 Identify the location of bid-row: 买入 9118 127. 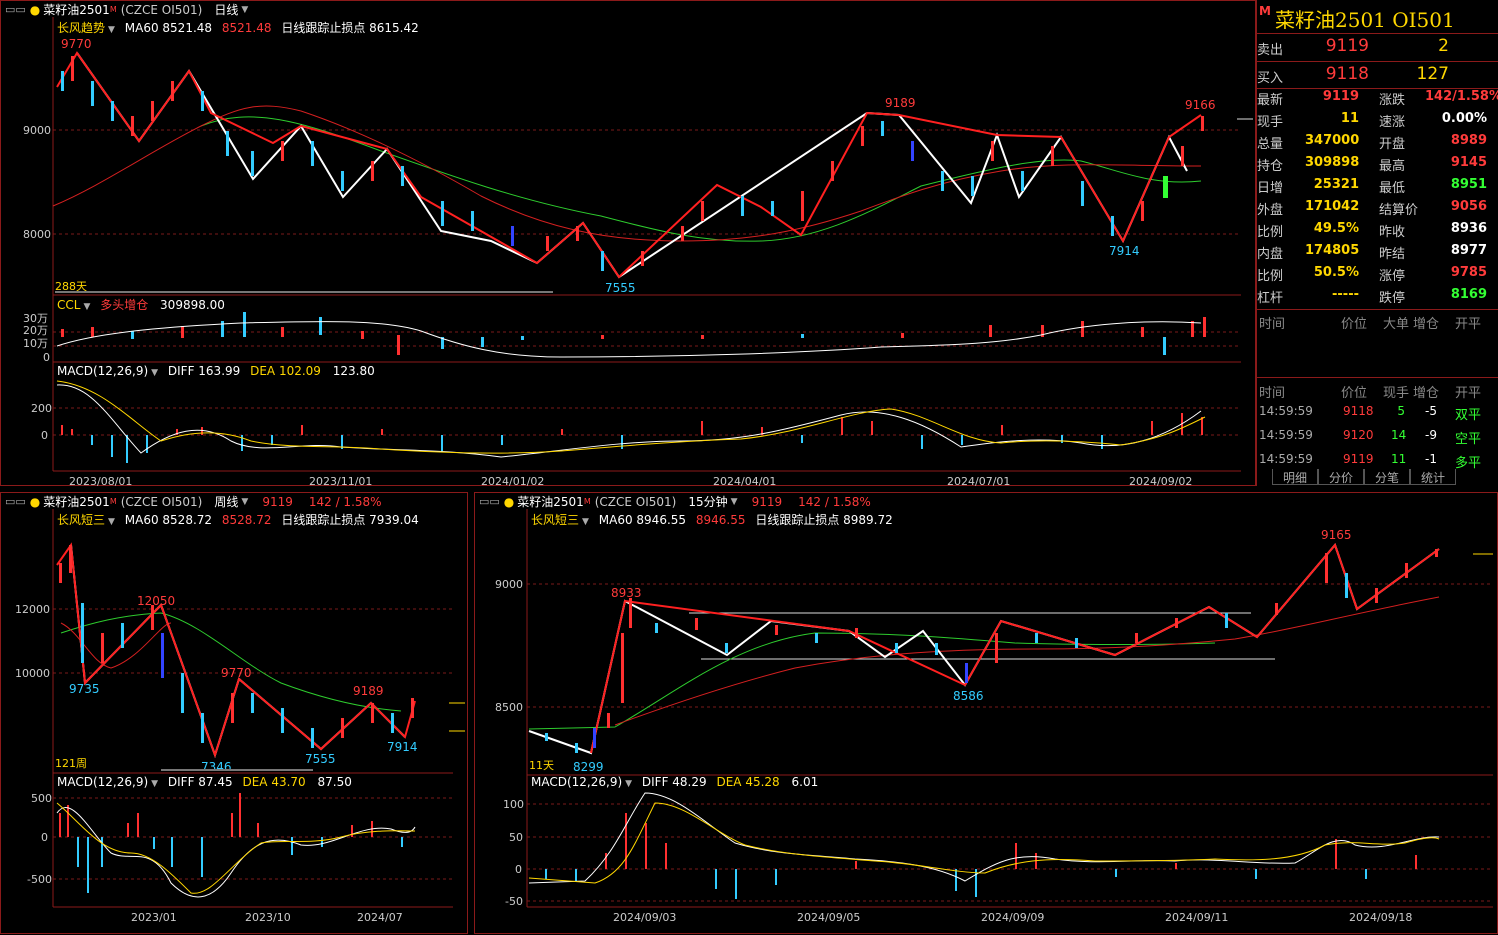
(1375, 77).